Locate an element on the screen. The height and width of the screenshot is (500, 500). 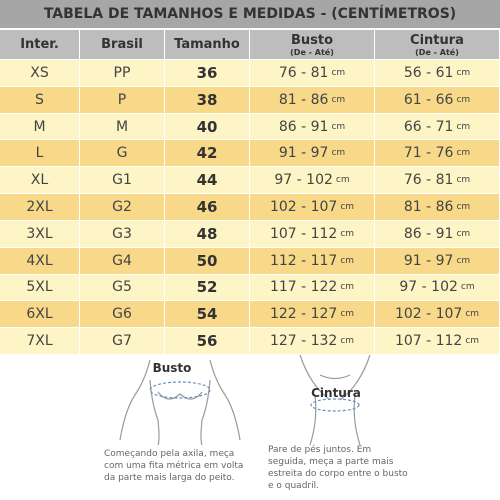
caption-line: seguida, meça a parte mais is located at coordinates (331, 462).